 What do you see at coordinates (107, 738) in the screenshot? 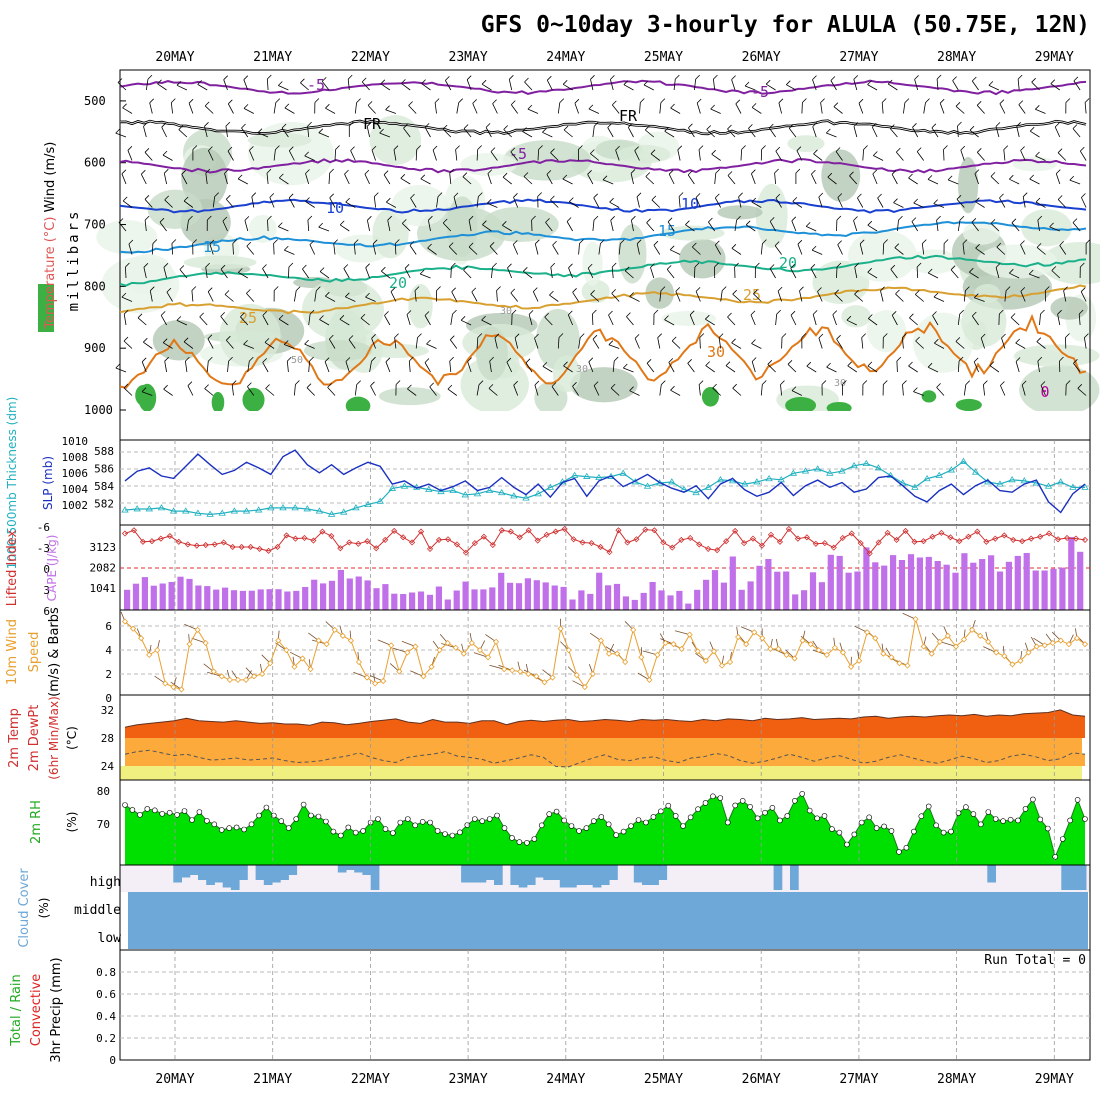
I see `temp-tick-label: 28` at bounding box center [107, 738].